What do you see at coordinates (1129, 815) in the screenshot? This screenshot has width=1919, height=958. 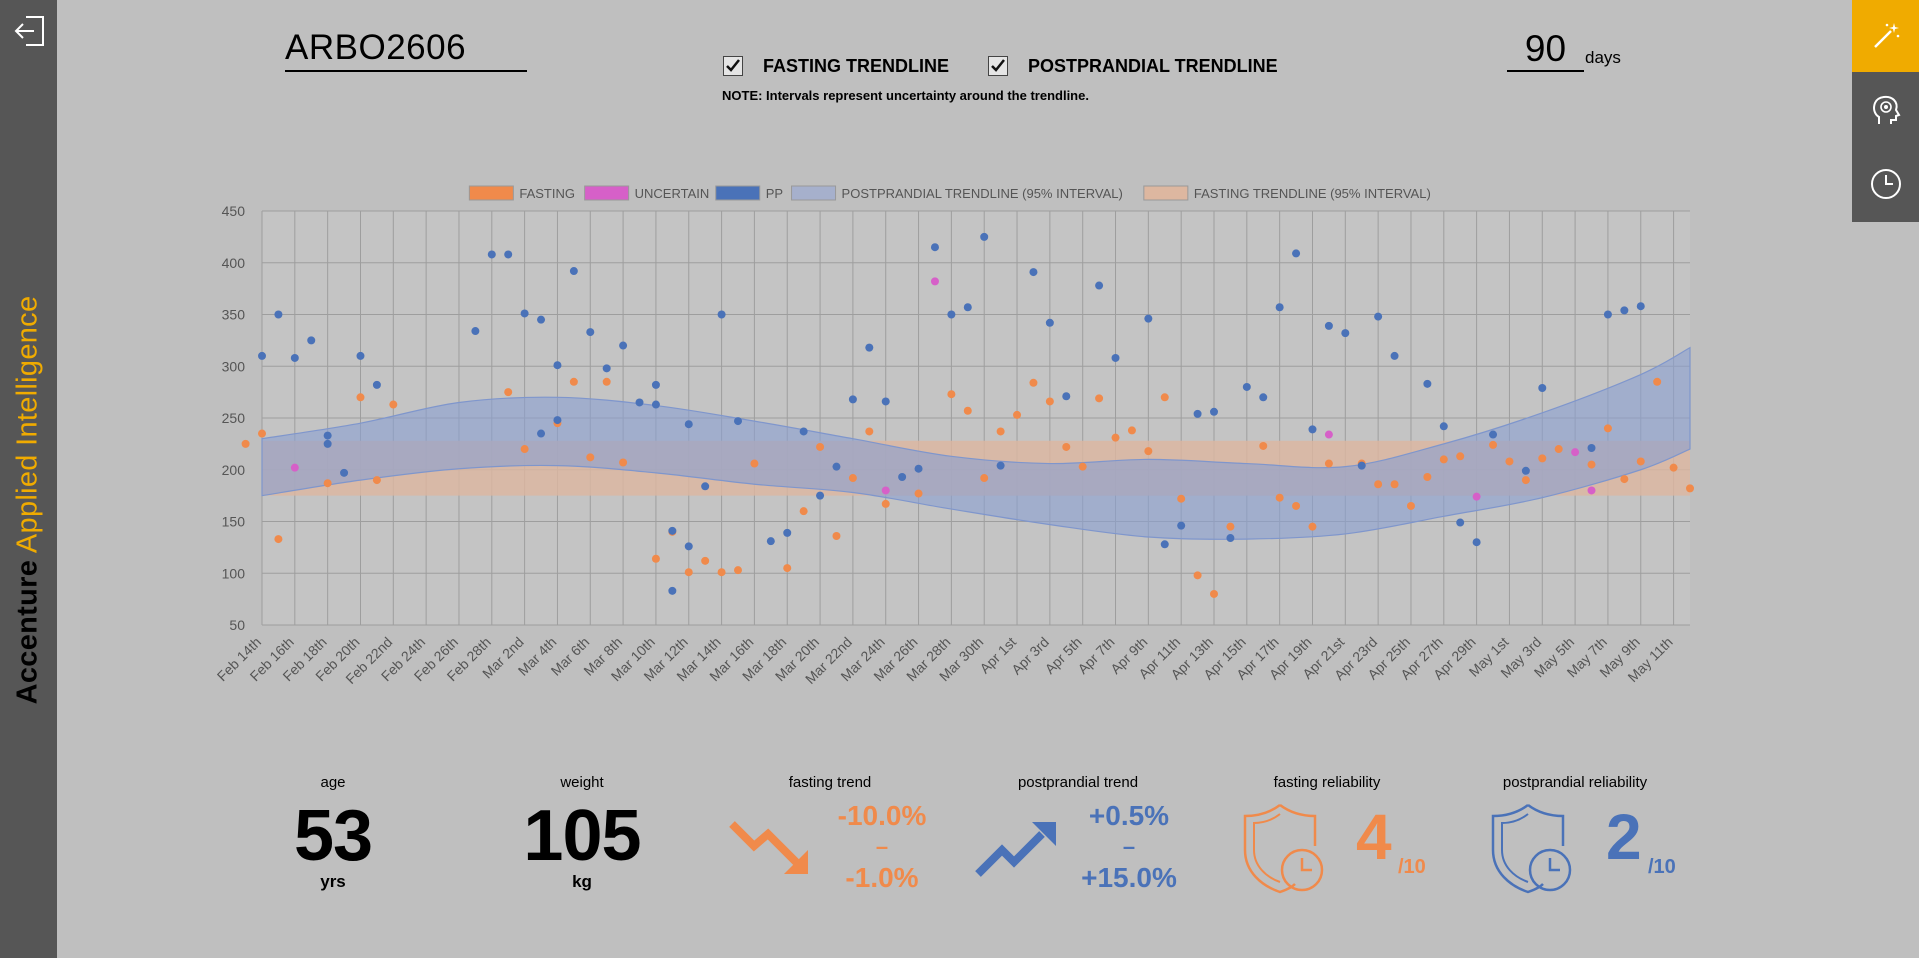 I see `postprandial-trend-low: +0.5%` at bounding box center [1129, 815].